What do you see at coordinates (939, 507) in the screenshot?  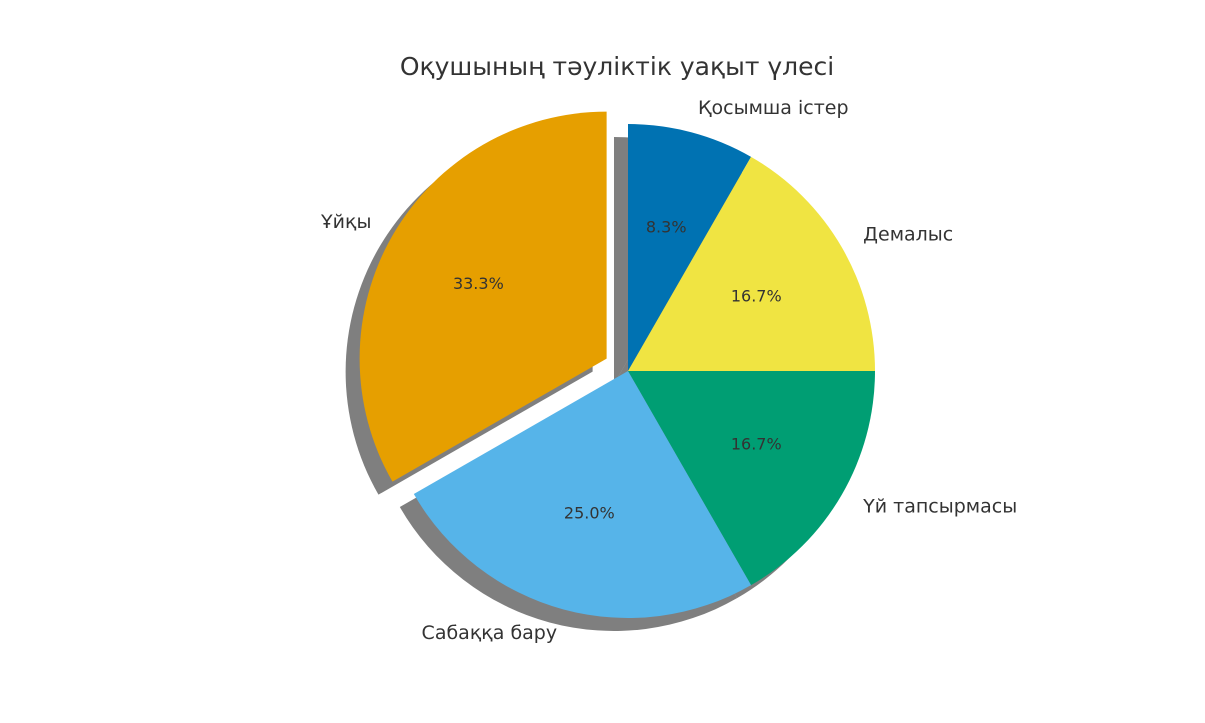 I see `slice-label: Үй тапсырмасы` at bounding box center [939, 507].